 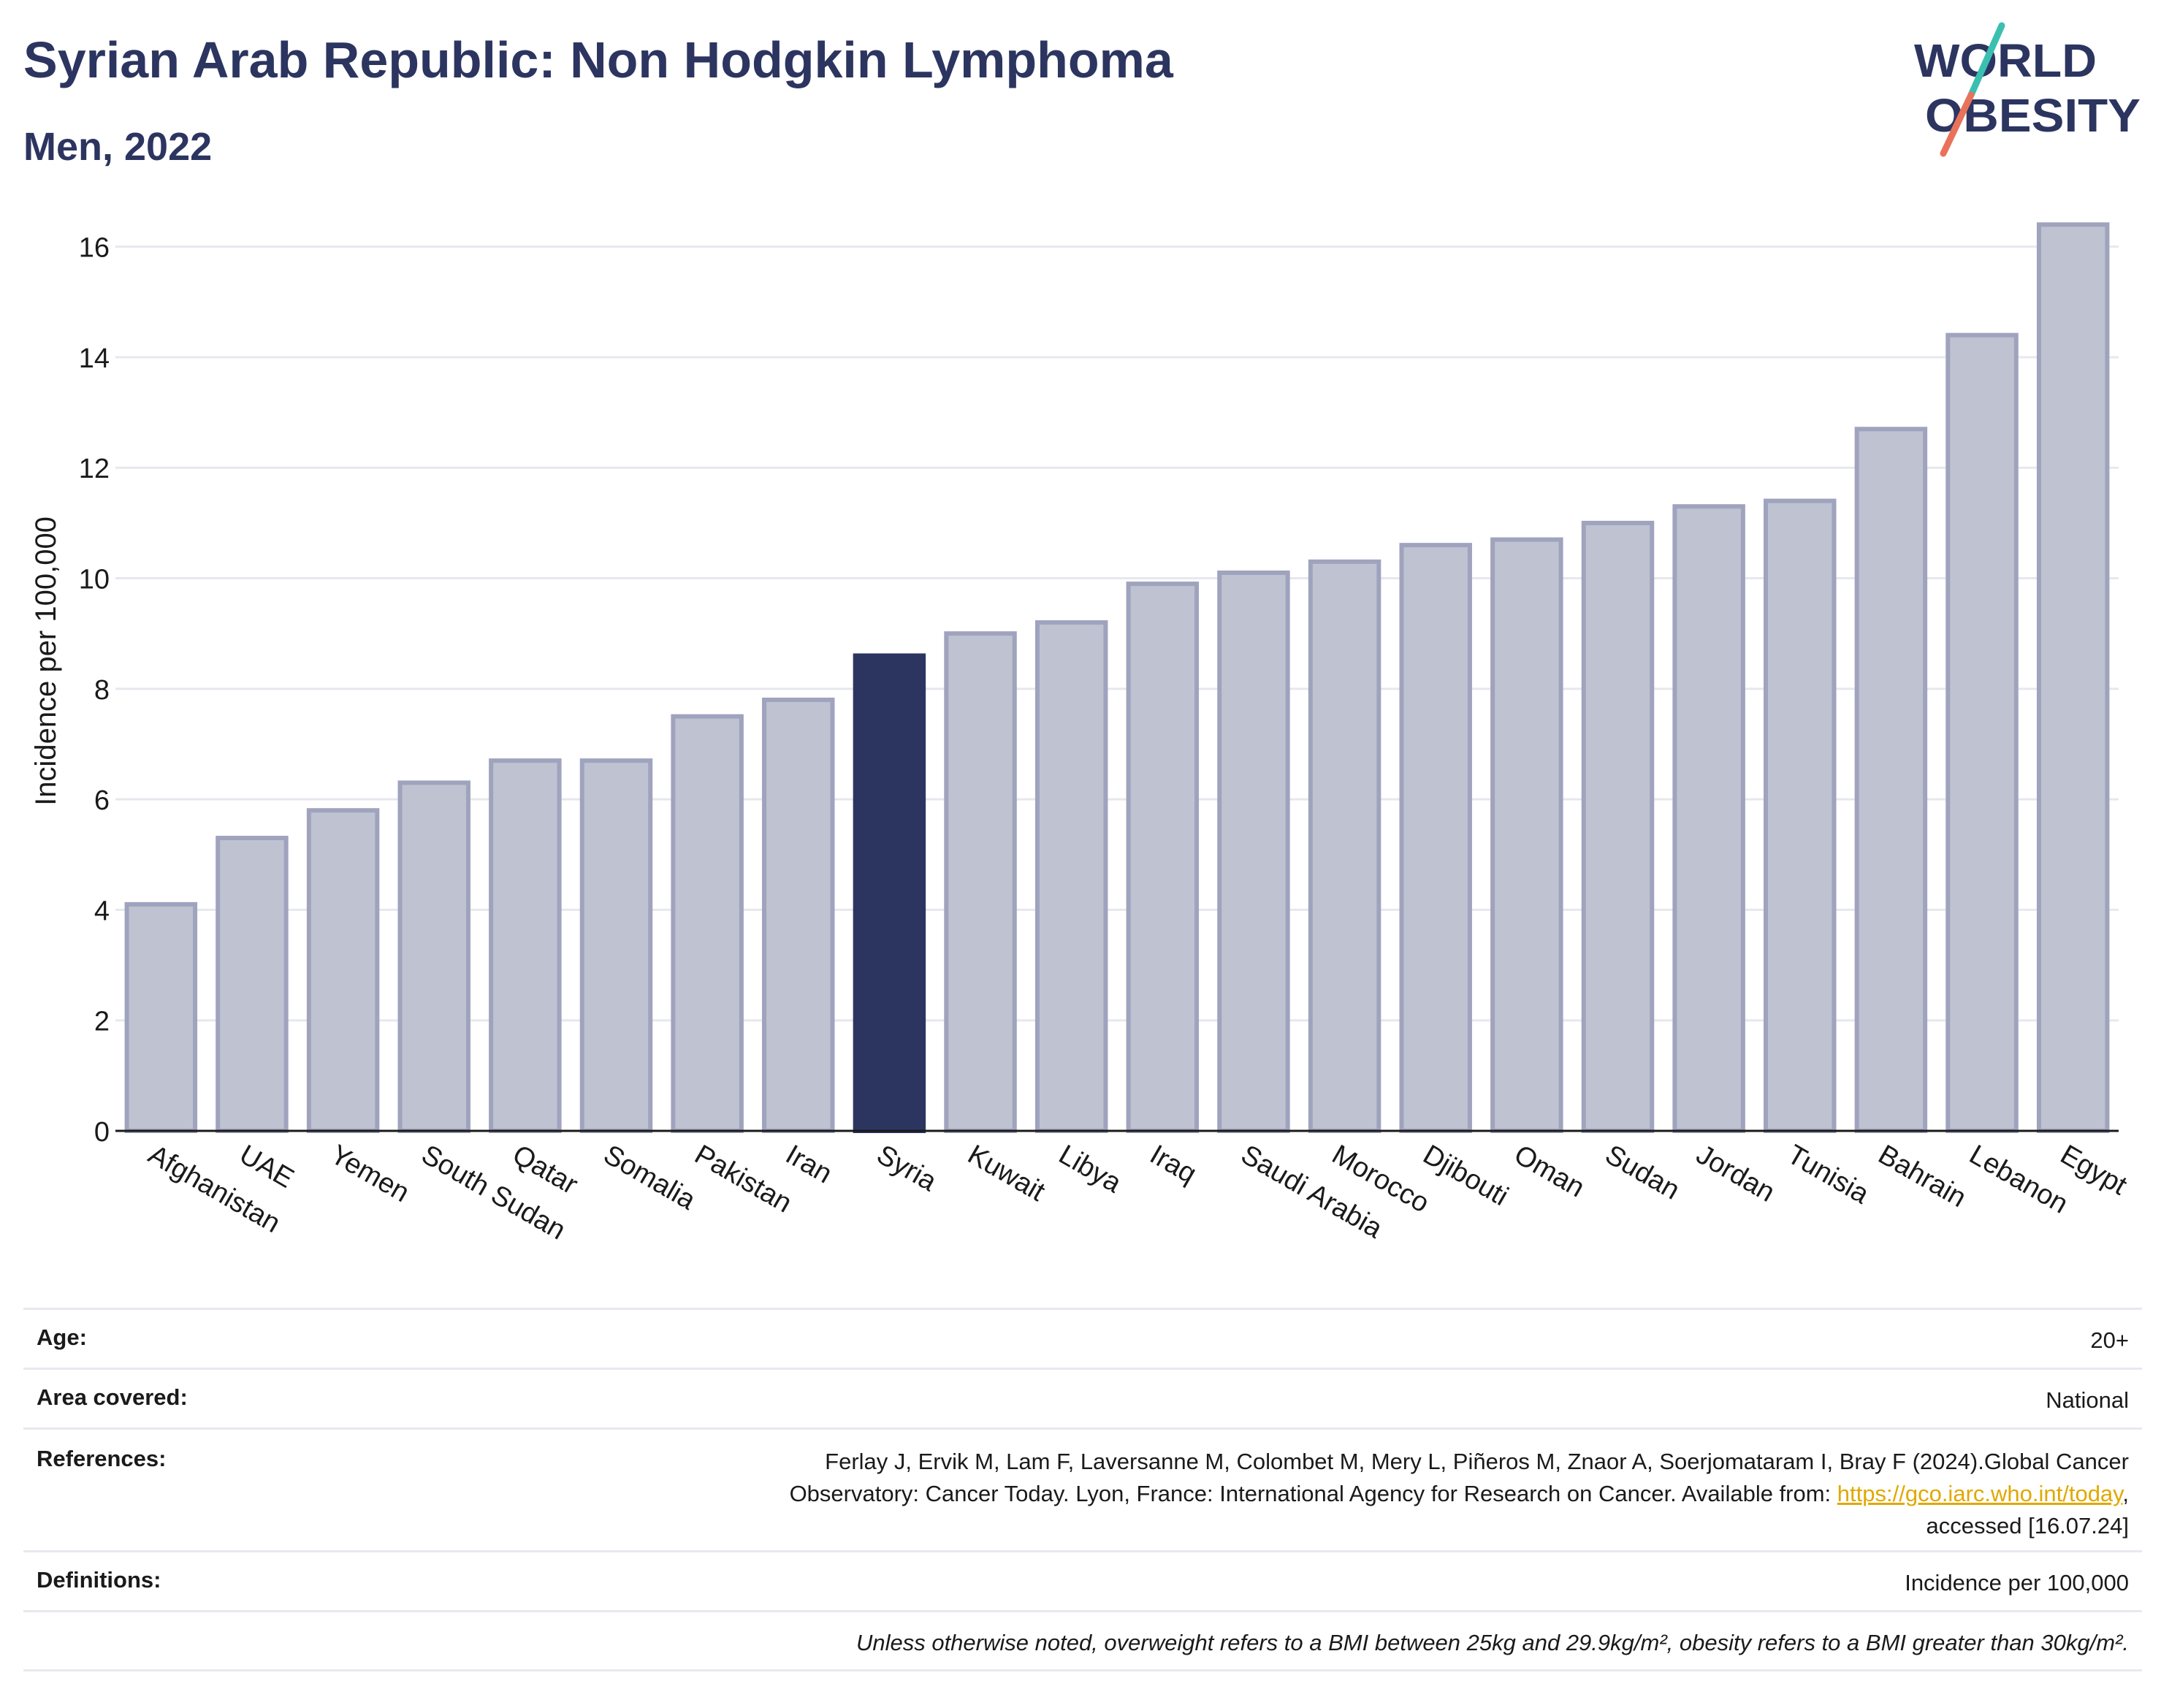 What do you see at coordinates (46, 661) in the screenshot?
I see `y-axis-title: Incidence per 100,000` at bounding box center [46, 661].